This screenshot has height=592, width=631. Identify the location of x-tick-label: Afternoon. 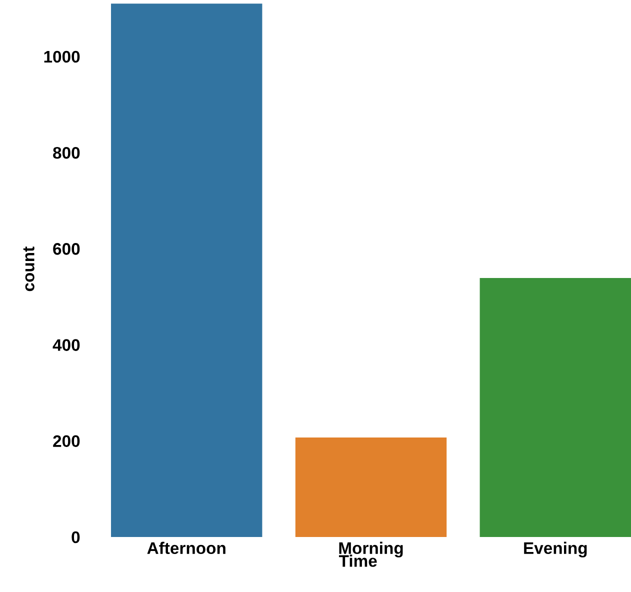
(186, 548).